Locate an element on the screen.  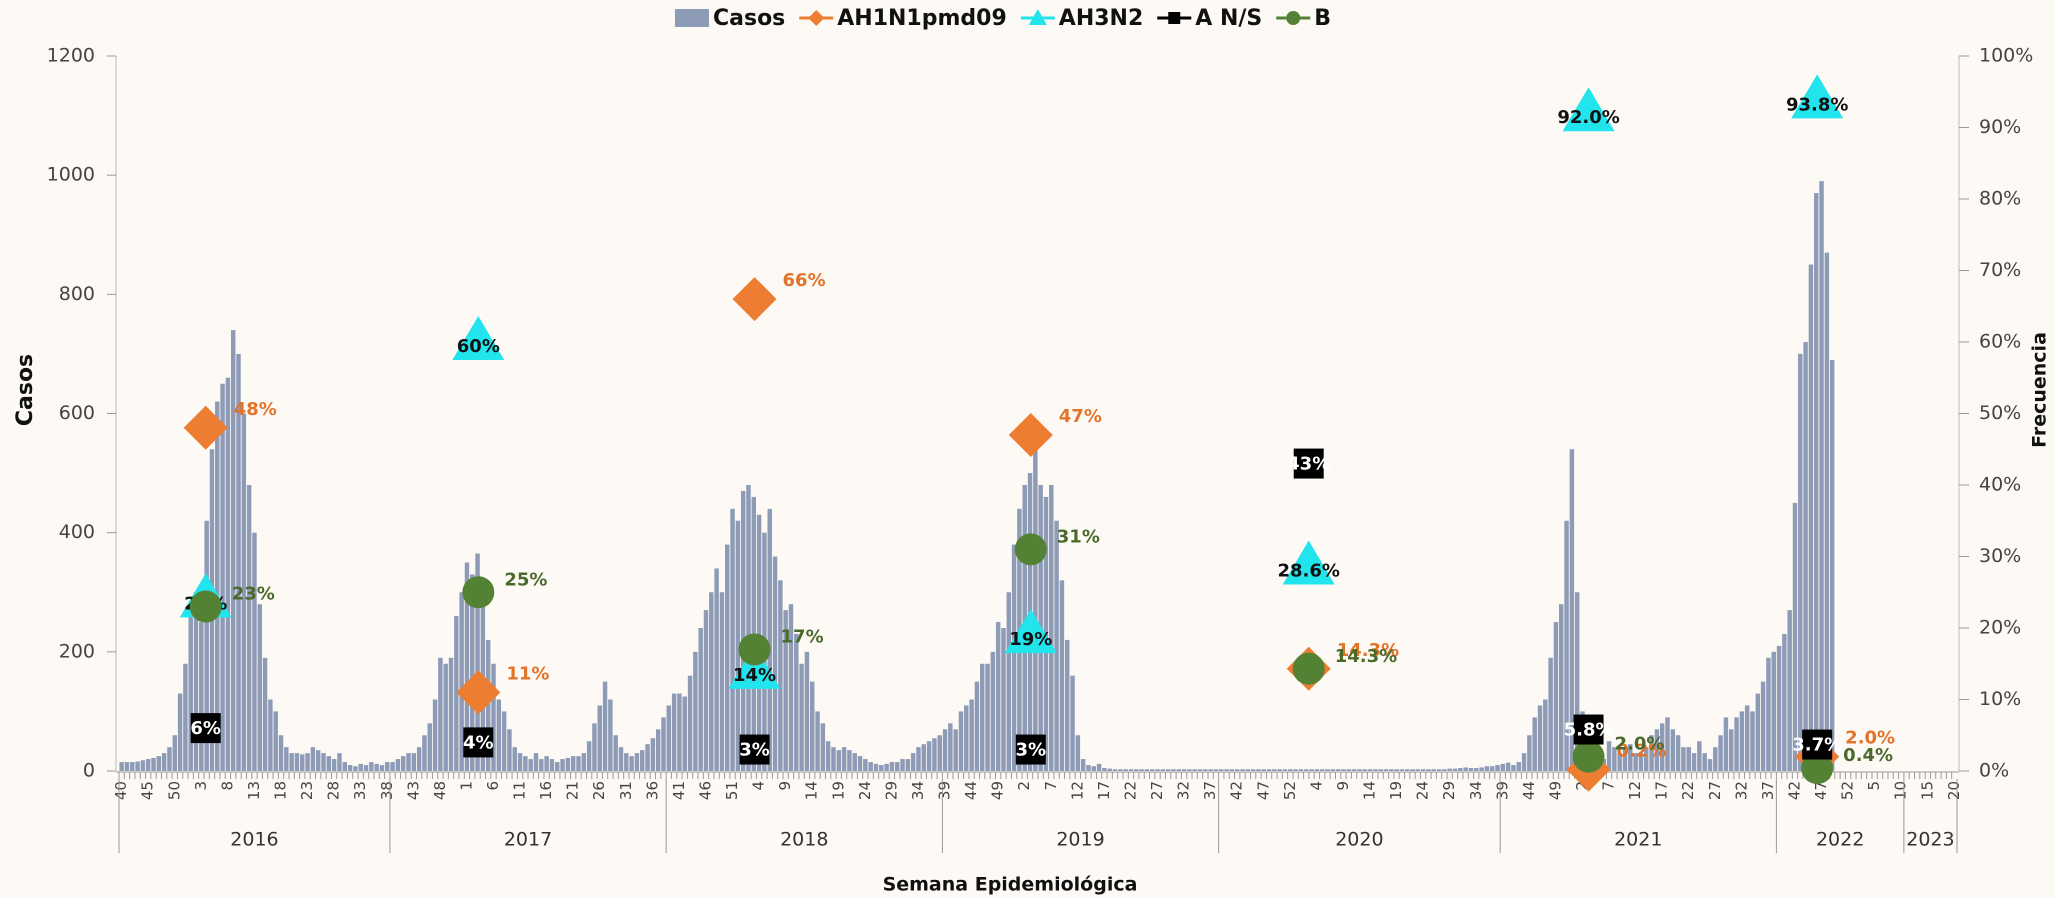
x-tick-label: 32 is located at coordinates (1741, 790).